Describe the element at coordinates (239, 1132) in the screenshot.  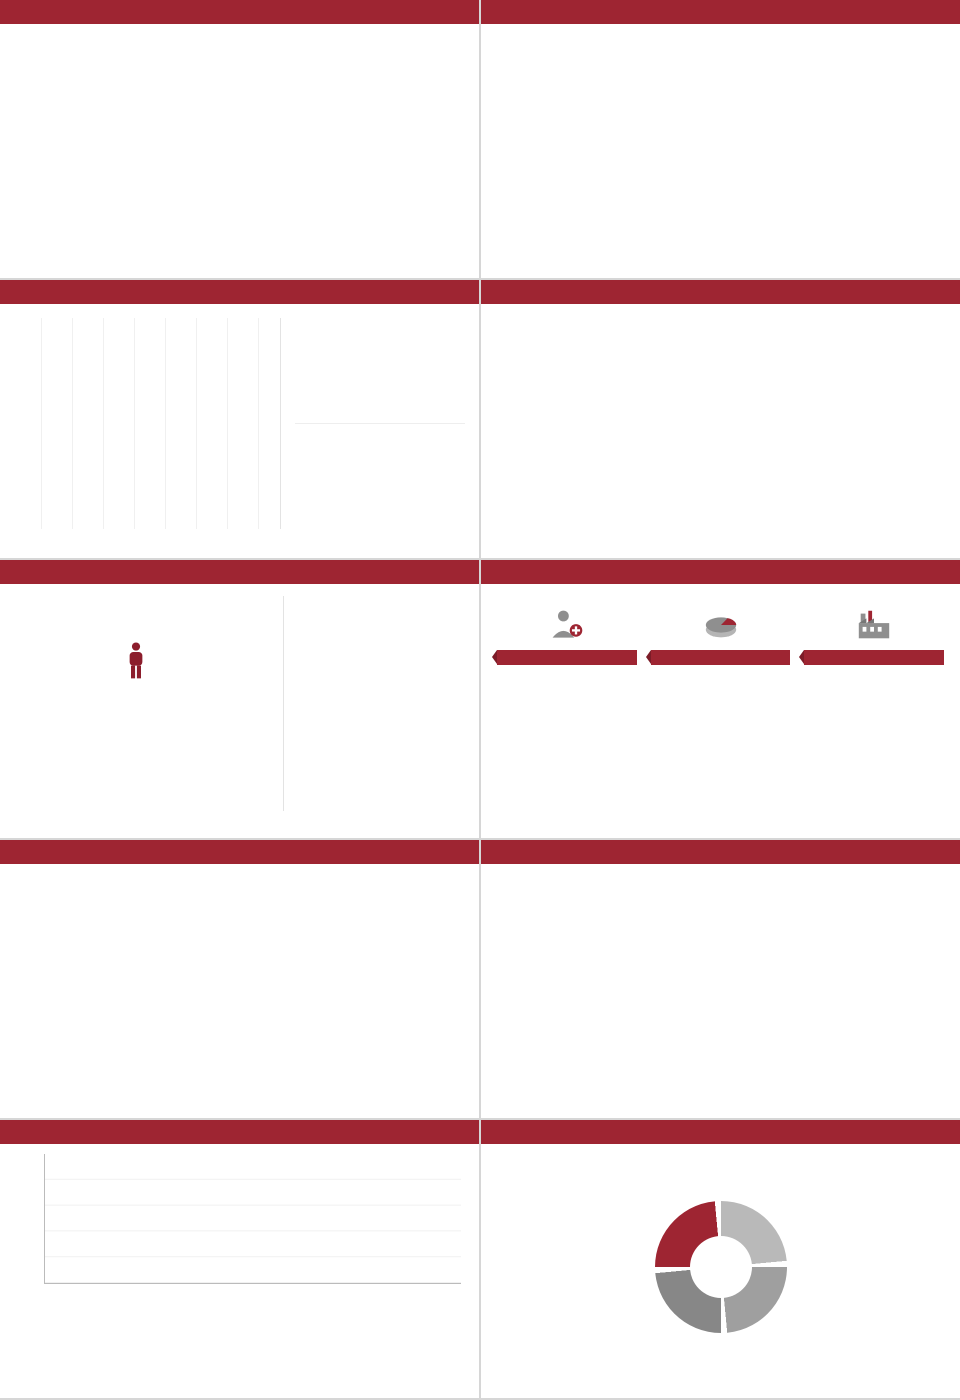
I see `slide-20-header` at that location.